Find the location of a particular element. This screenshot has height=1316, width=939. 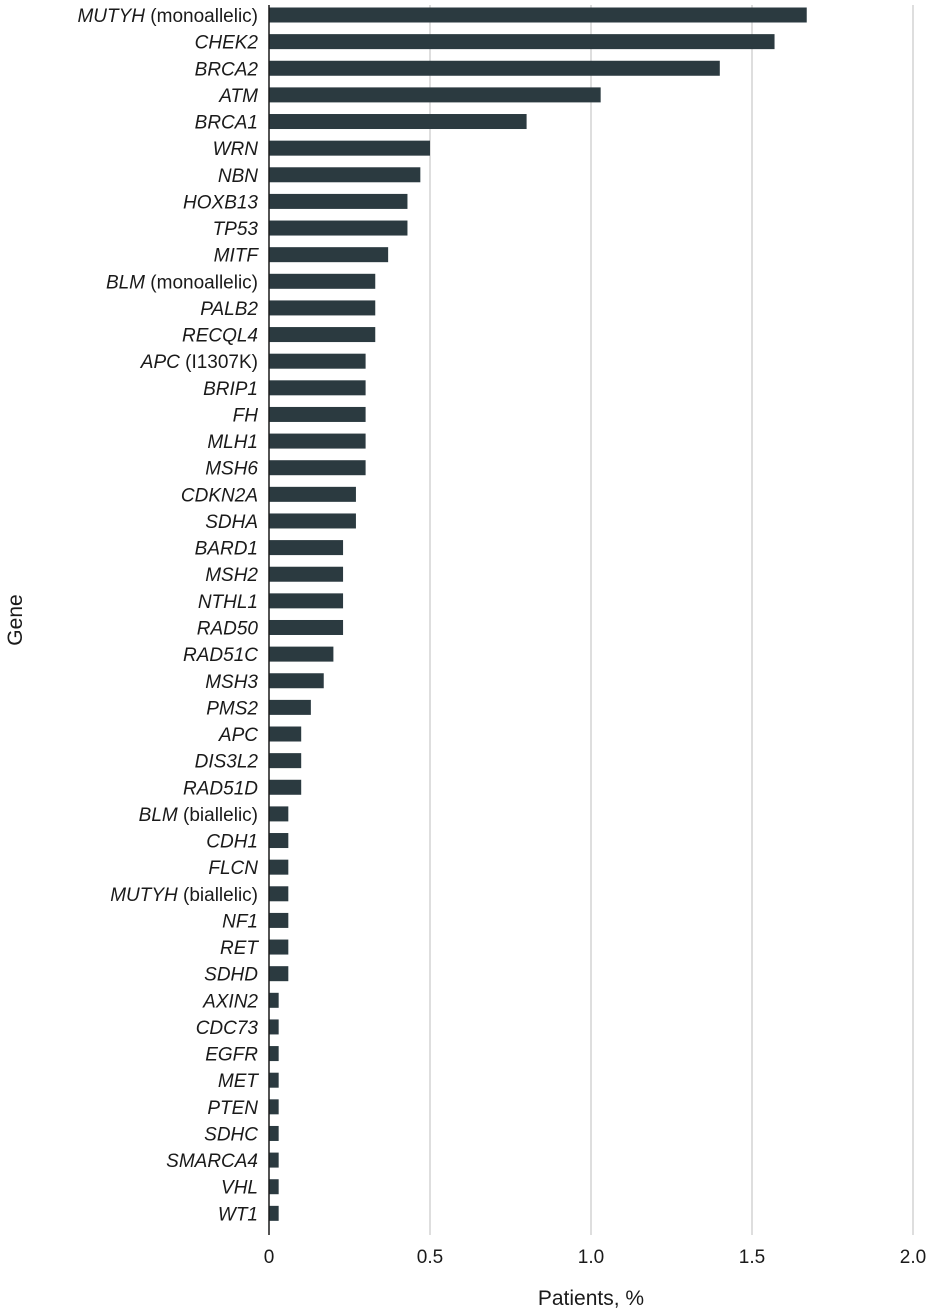

category-label: NBN is located at coordinates (238, 176).